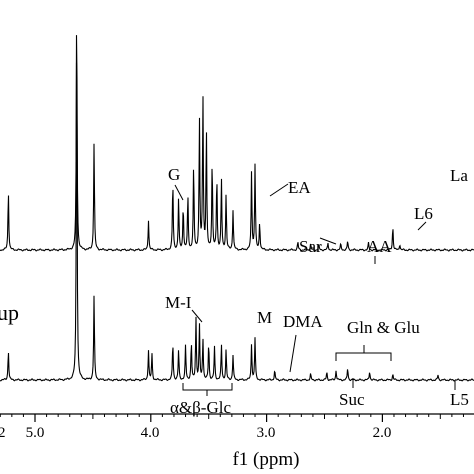  Describe the element at coordinates (459, 175) in the screenshot. I see `annotation-la: La` at that location.